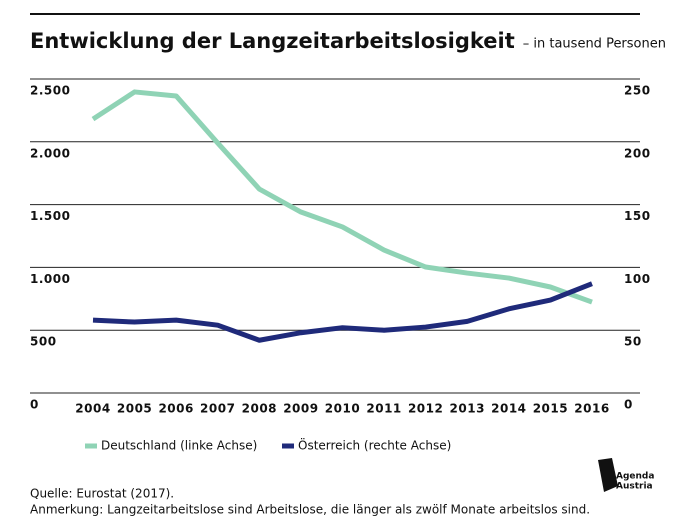 This screenshot has width=680, height=527. Describe the element at coordinates (425, 409) in the screenshot. I see `x-tick-label: 2012` at that location.